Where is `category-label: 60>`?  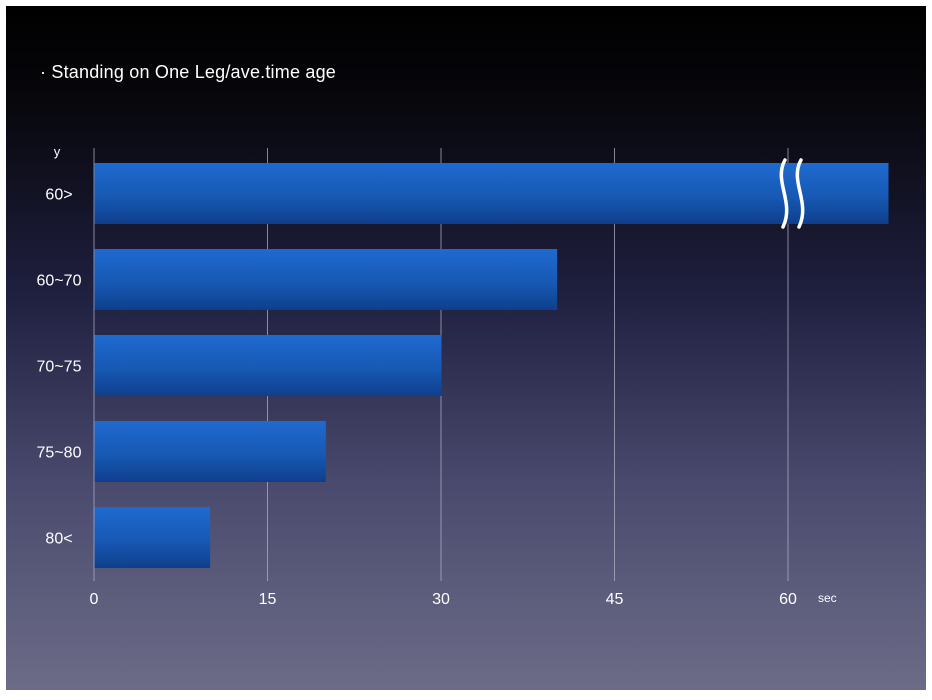 category-label: 60> is located at coordinates (58, 195).